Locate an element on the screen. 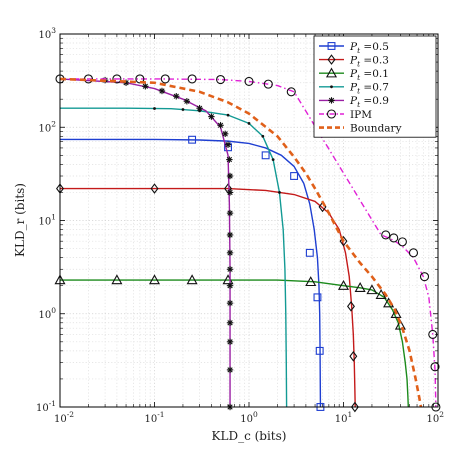 This screenshot has height=457, width=457. y-tick-label: 10⁻¹ is located at coordinates (46, 406).